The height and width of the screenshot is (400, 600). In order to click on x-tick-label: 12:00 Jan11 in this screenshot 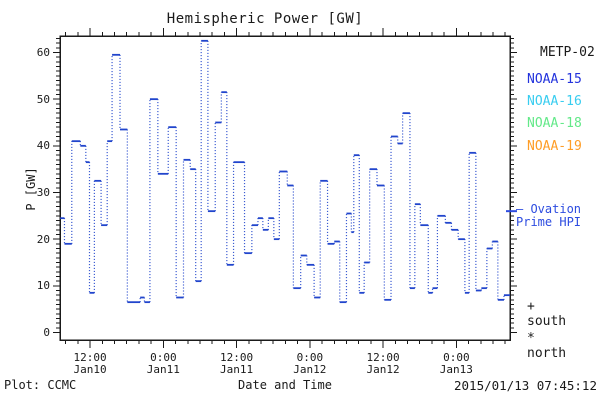, I will do `click(237, 363)`.